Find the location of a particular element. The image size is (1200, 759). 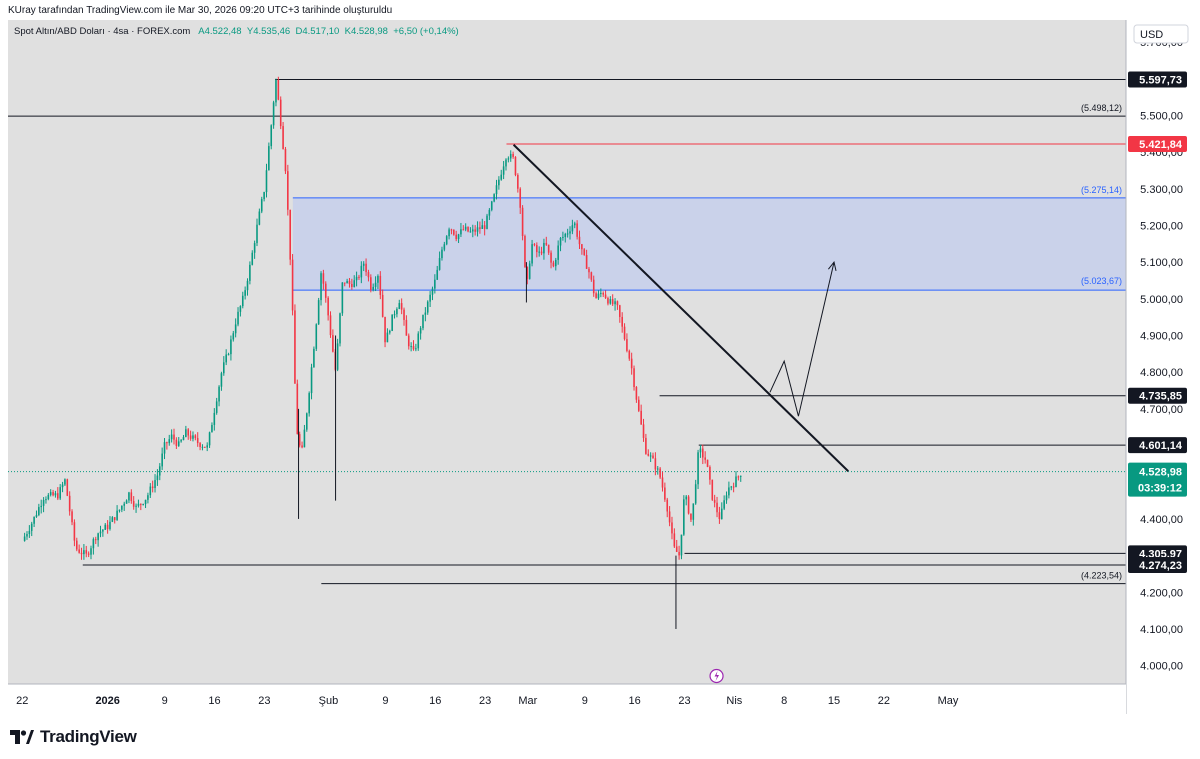

price-tag: 4.601,14 is located at coordinates (1157, 445).